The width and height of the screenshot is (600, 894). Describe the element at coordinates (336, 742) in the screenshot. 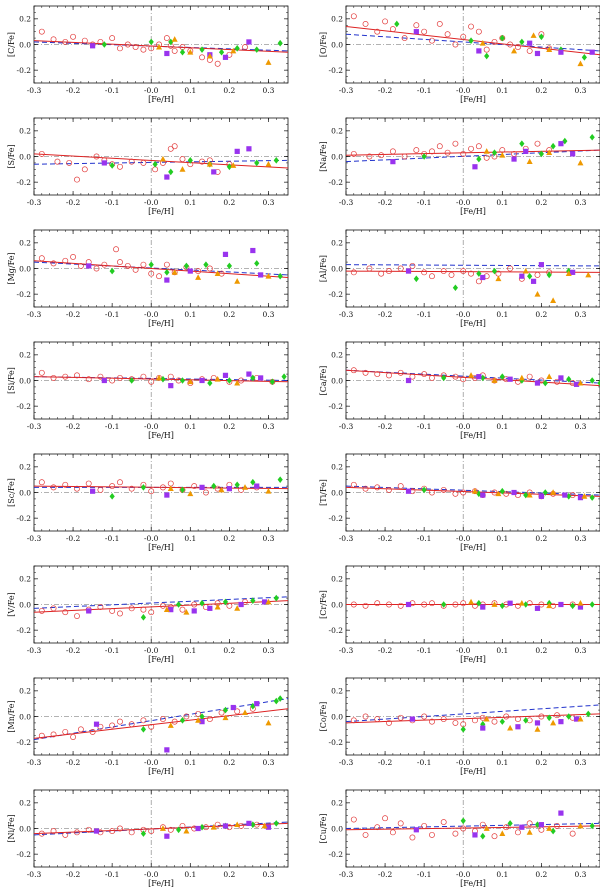

I see `y-tick-label: -0.2` at that location.